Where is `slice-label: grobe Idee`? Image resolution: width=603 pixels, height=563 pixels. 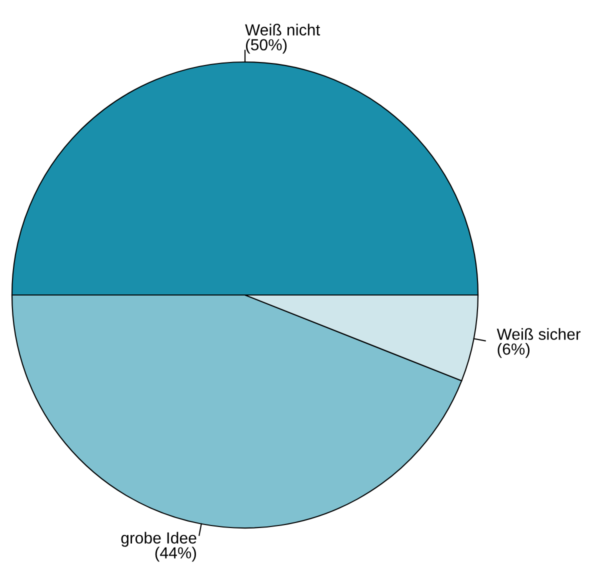
slice-label: grobe Idee is located at coordinates (158, 539).